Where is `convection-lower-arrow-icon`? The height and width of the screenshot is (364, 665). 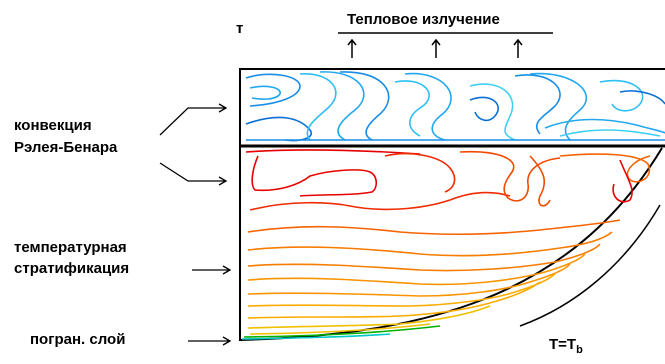
convection-lower-arrow-icon is located at coordinates (193, 174).